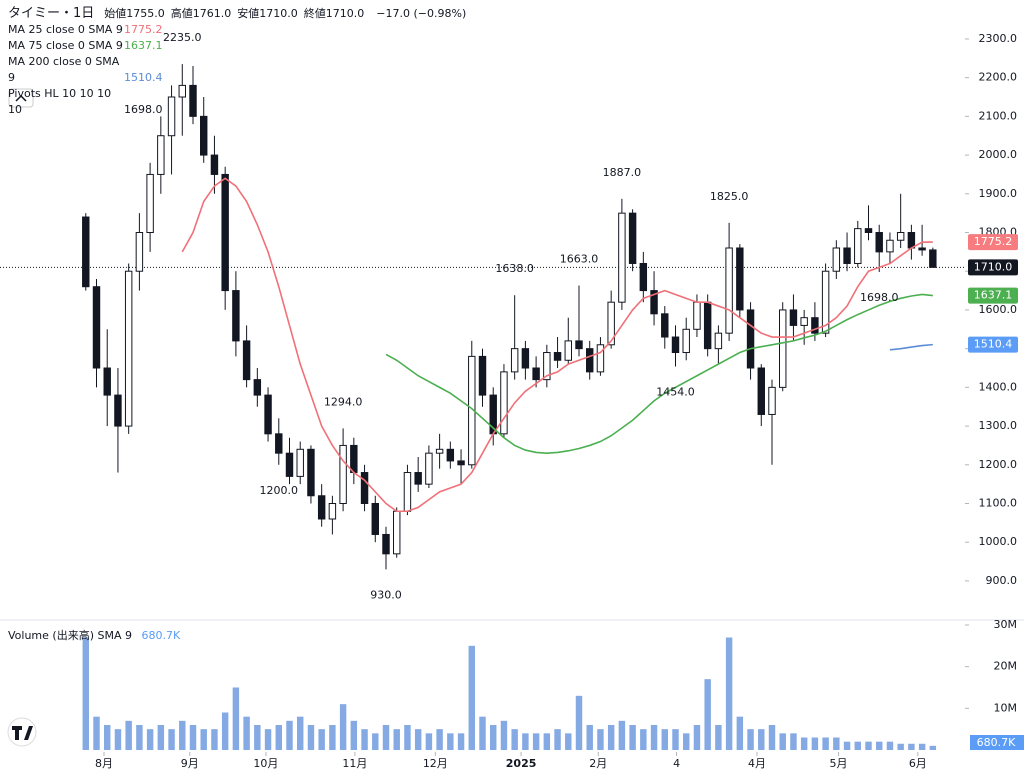  Describe the element at coordinates (51, 13) in the screenshot. I see `symbol-title: タイミー・1日` at that location.